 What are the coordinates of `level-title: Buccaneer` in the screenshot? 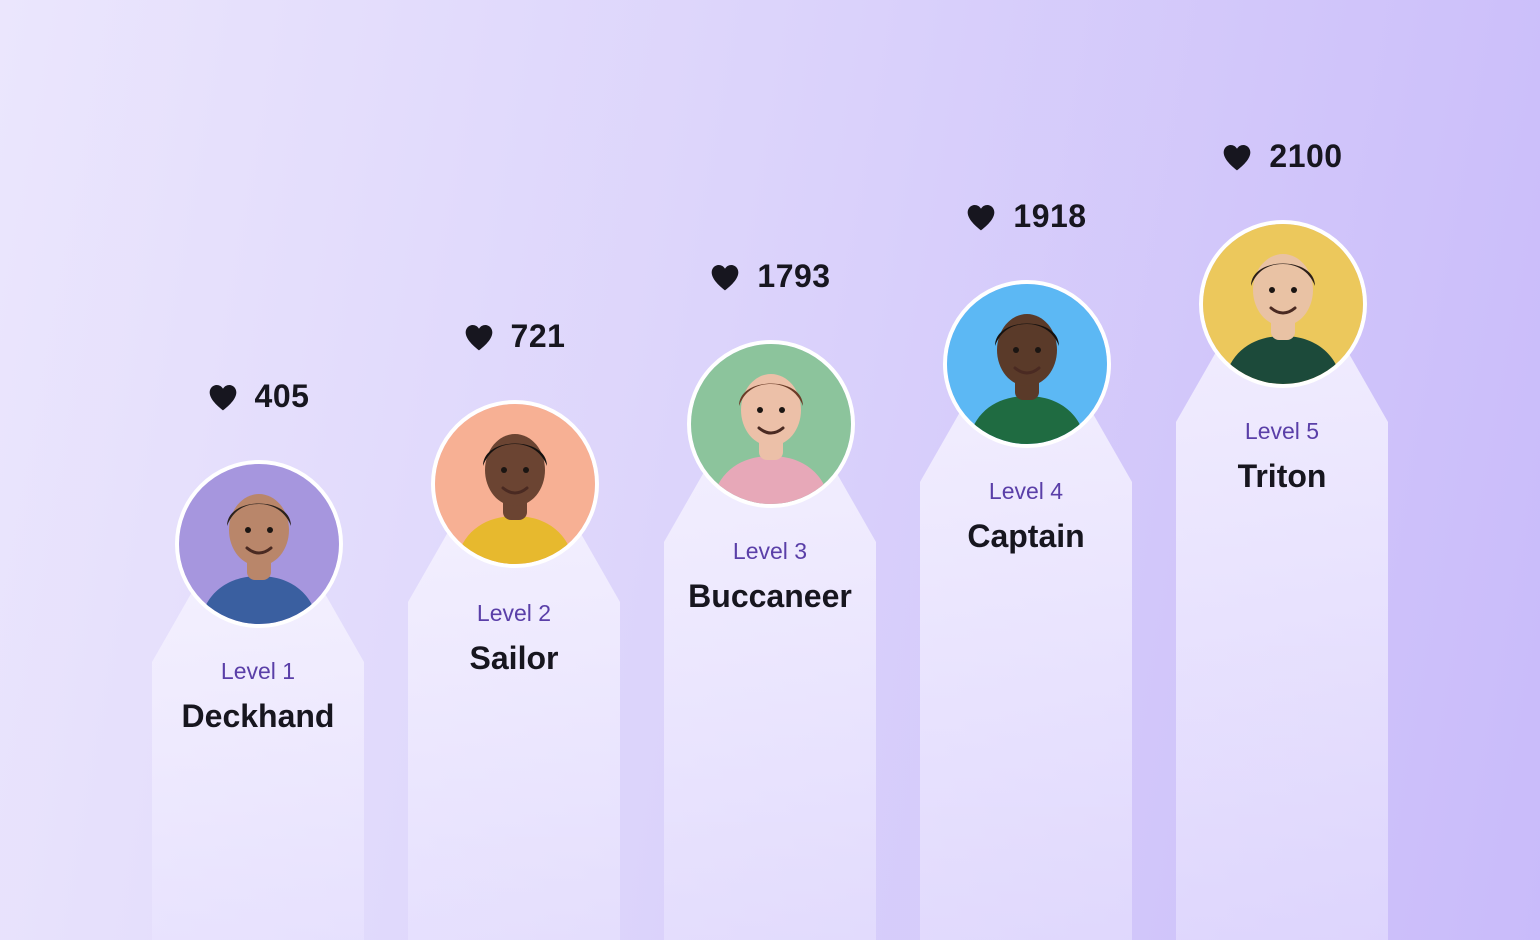 It's located at (770, 596).